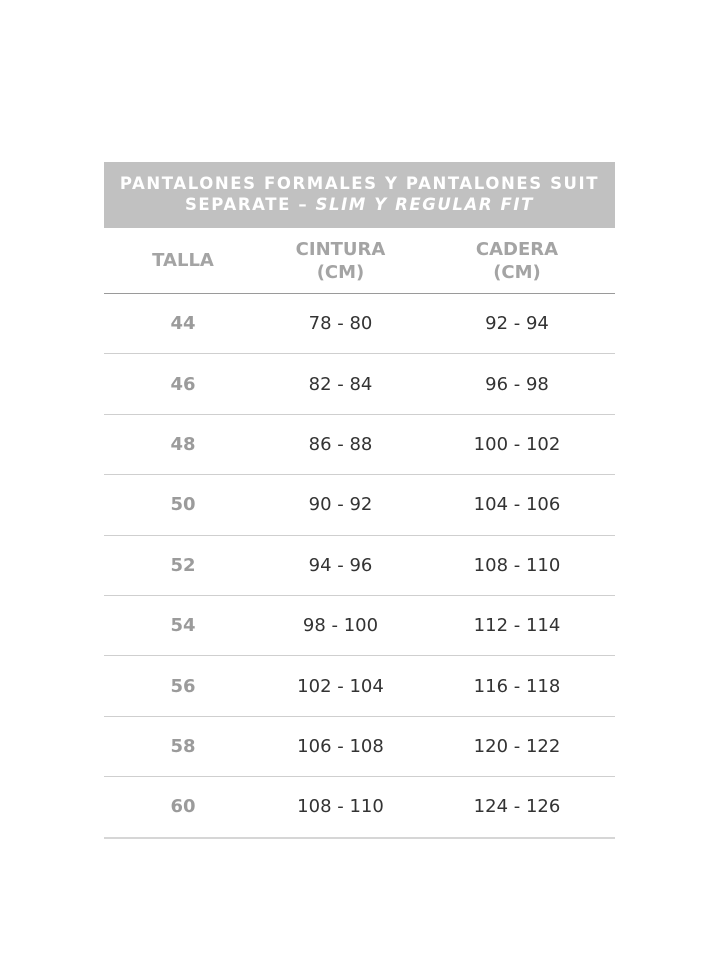  I want to click on size-cell: 54, so click(183, 626).